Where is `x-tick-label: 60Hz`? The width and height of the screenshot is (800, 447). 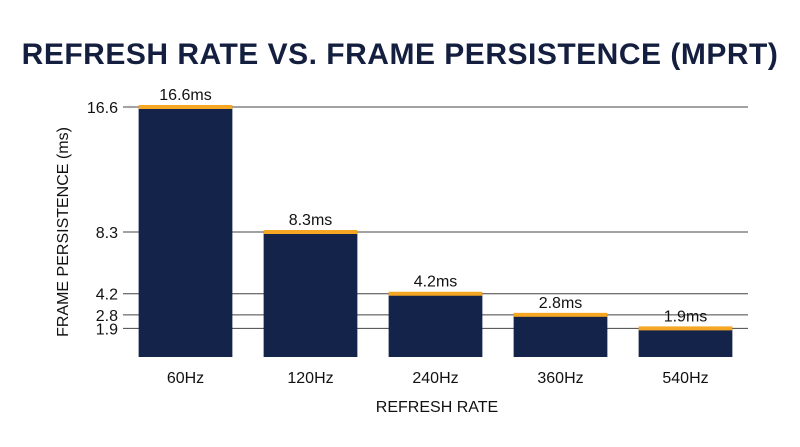 x-tick-label: 60Hz is located at coordinates (185, 378).